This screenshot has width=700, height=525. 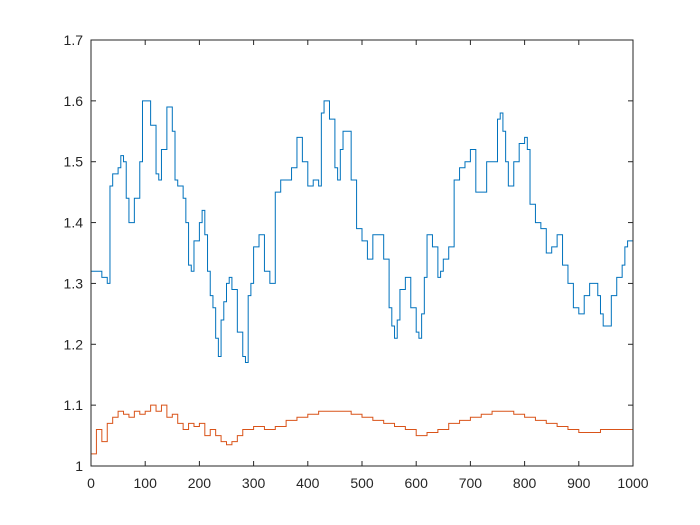 What do you see at coordinates (74, 344) in the screenshot?
I see `y-tick-label: 1.2` at bounding box center [74, 344].